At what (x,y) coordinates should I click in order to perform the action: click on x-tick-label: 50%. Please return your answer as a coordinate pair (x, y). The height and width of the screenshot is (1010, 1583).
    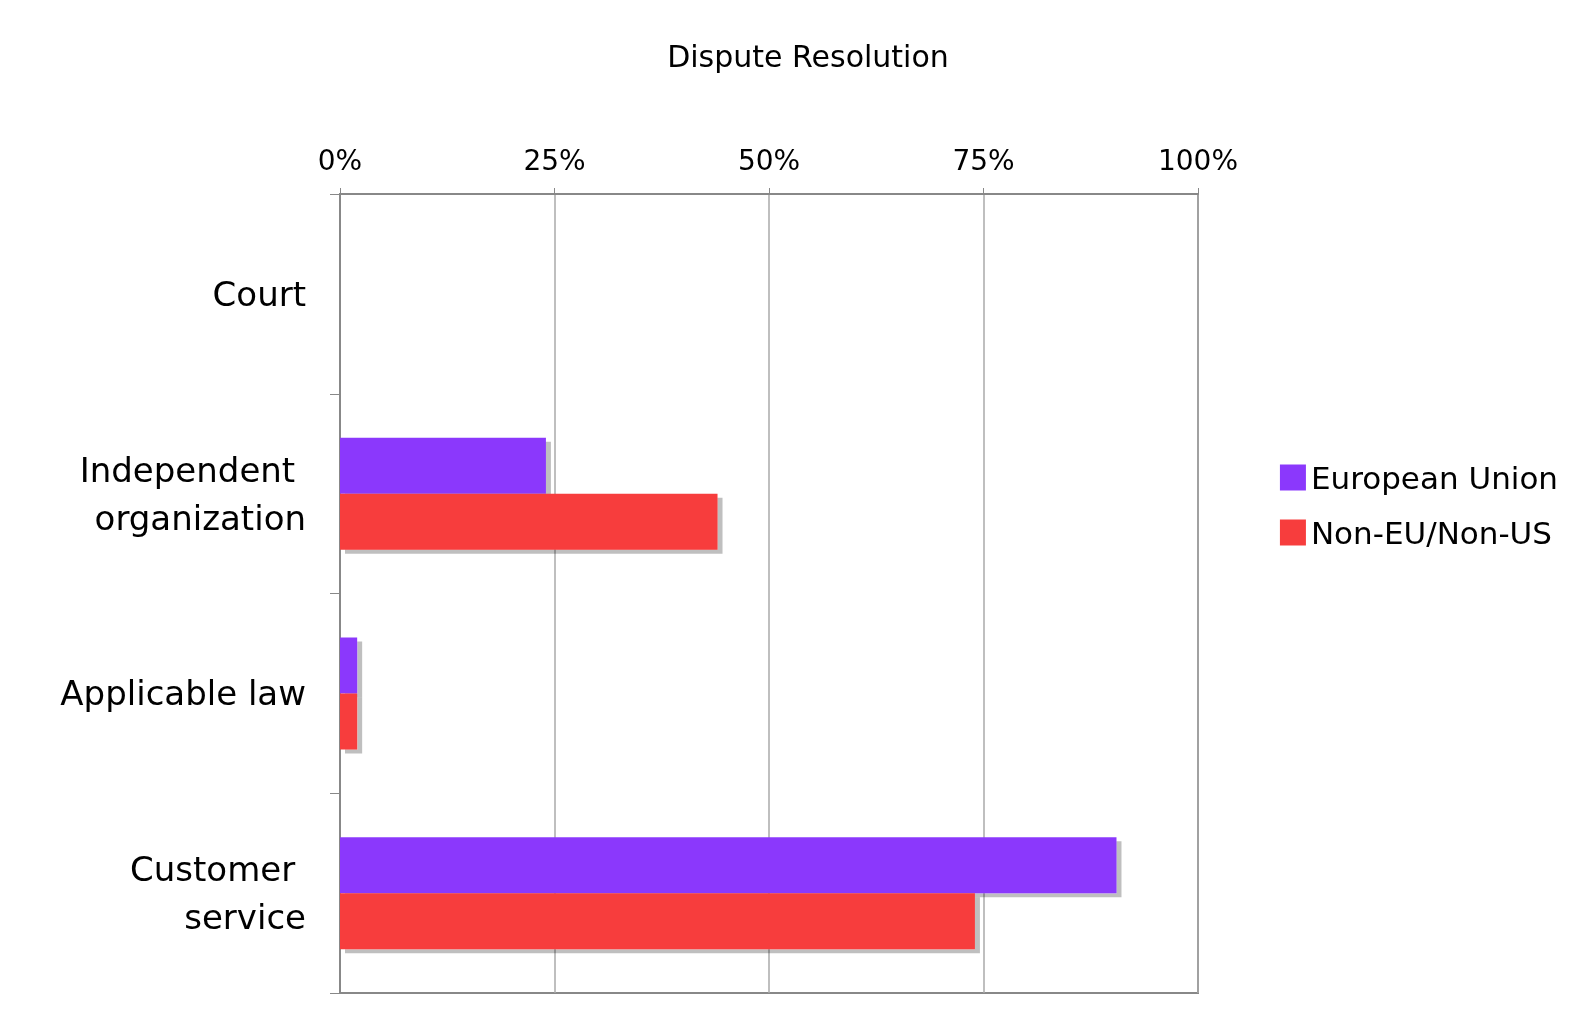
    Looking at the image, I should click on (769, 160).